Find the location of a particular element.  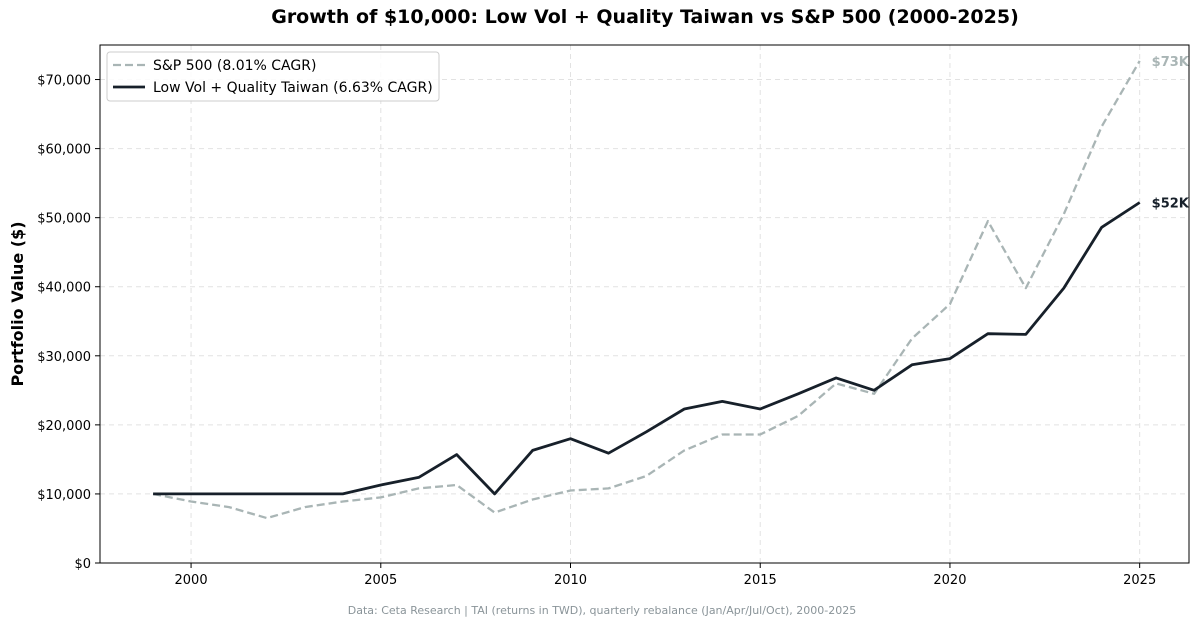

end-value-labels: $73K $52K is located at coordinates (1171, 133).